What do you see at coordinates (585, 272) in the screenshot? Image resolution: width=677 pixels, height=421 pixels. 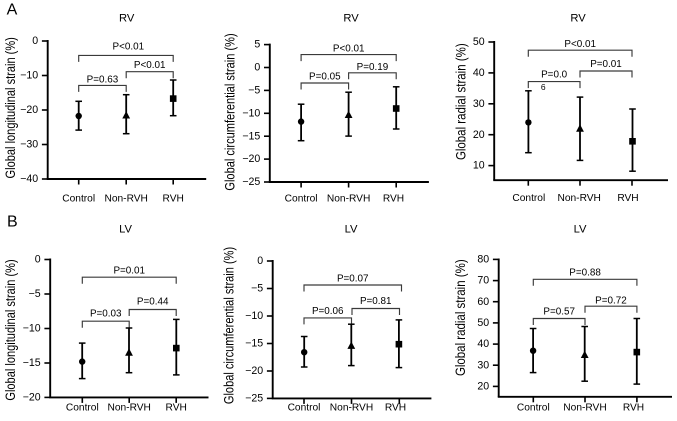 I see `svg-text: P=0.88` at bounding box center [585, 272].